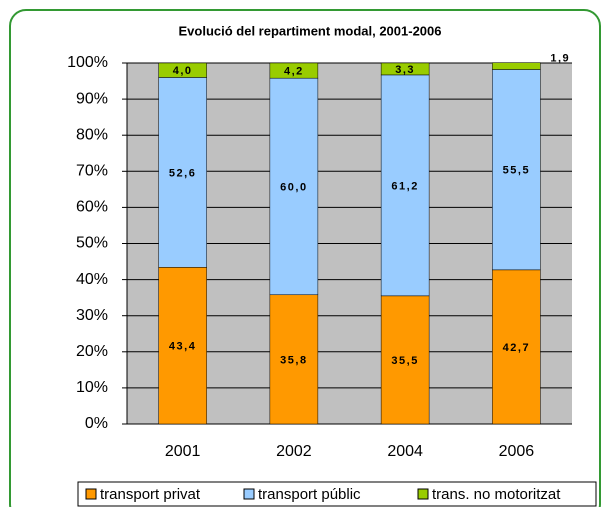 The width and height of the screenshot is (608, 507). I want to click on y-tick-label: 0%, so click(96, 423).